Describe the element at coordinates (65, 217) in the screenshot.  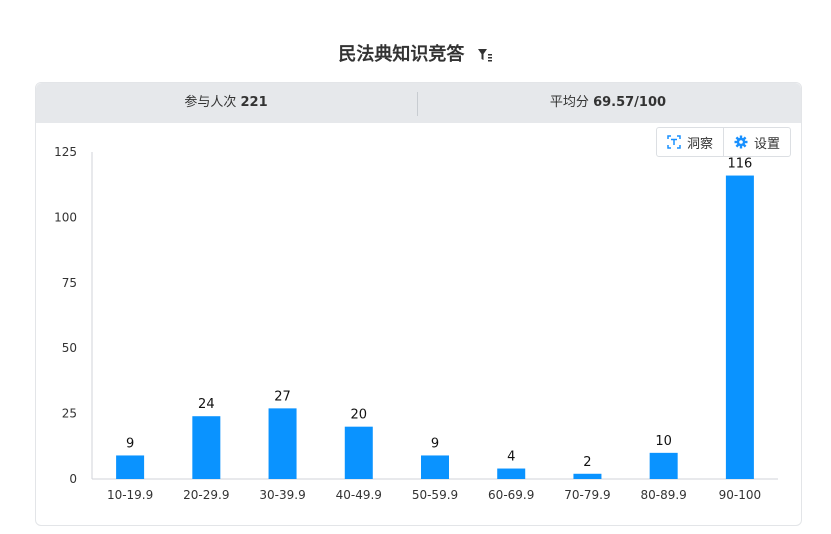
I see `y-tick-label: 100` at that location.